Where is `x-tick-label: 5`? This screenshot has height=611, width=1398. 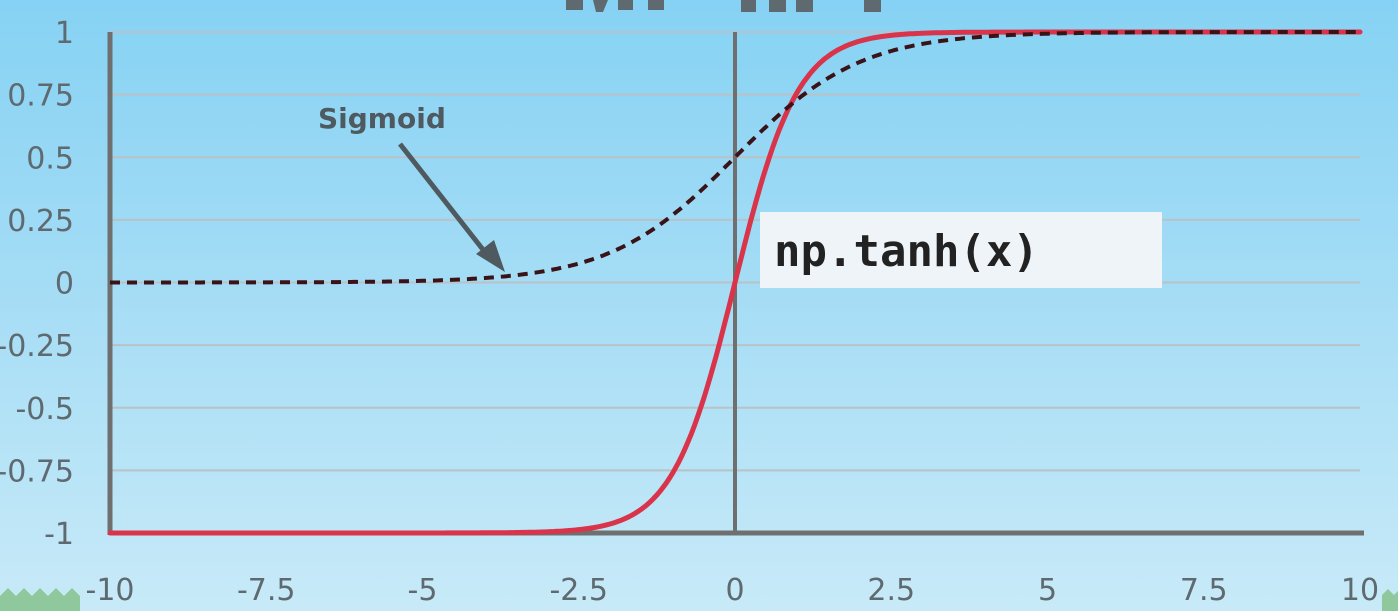
x-tick-label: 5 is located at coordinates (1047, 590).